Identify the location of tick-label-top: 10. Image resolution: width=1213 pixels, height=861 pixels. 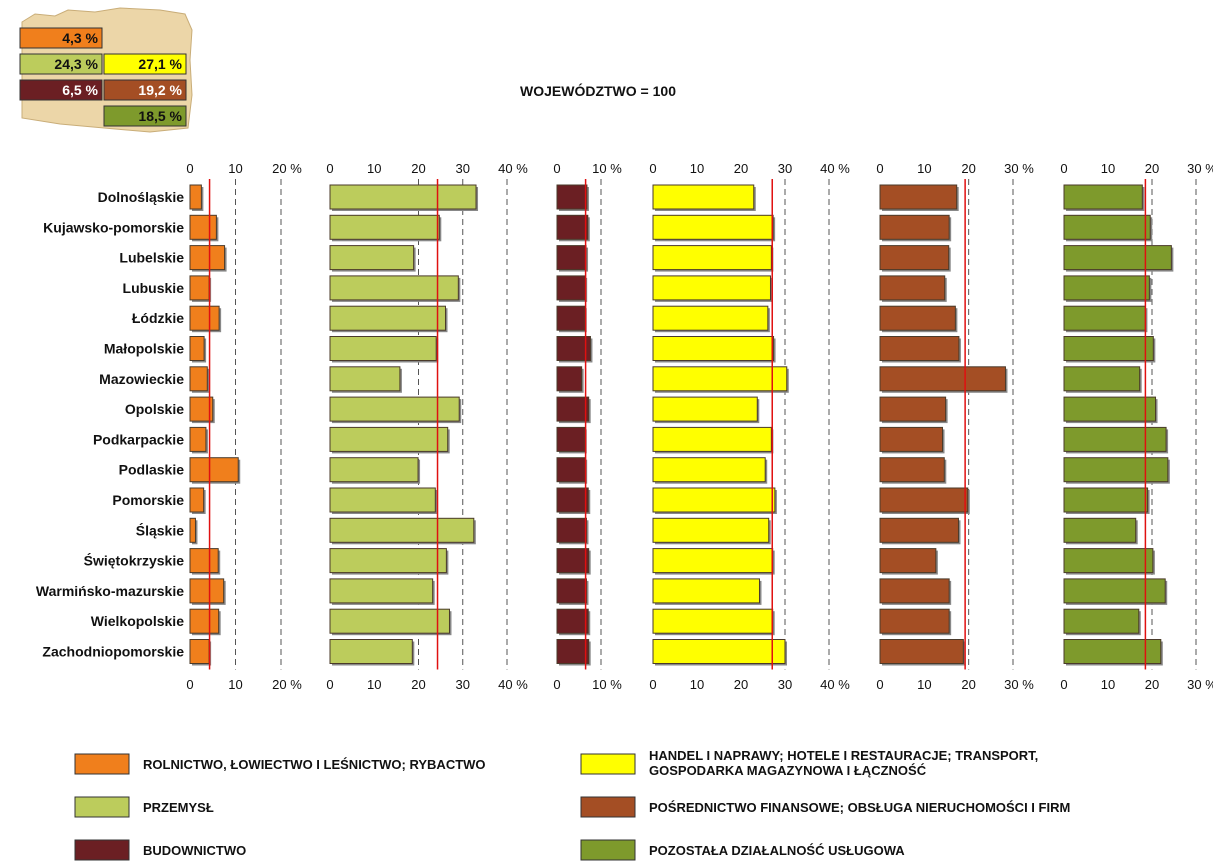
(374, 168).